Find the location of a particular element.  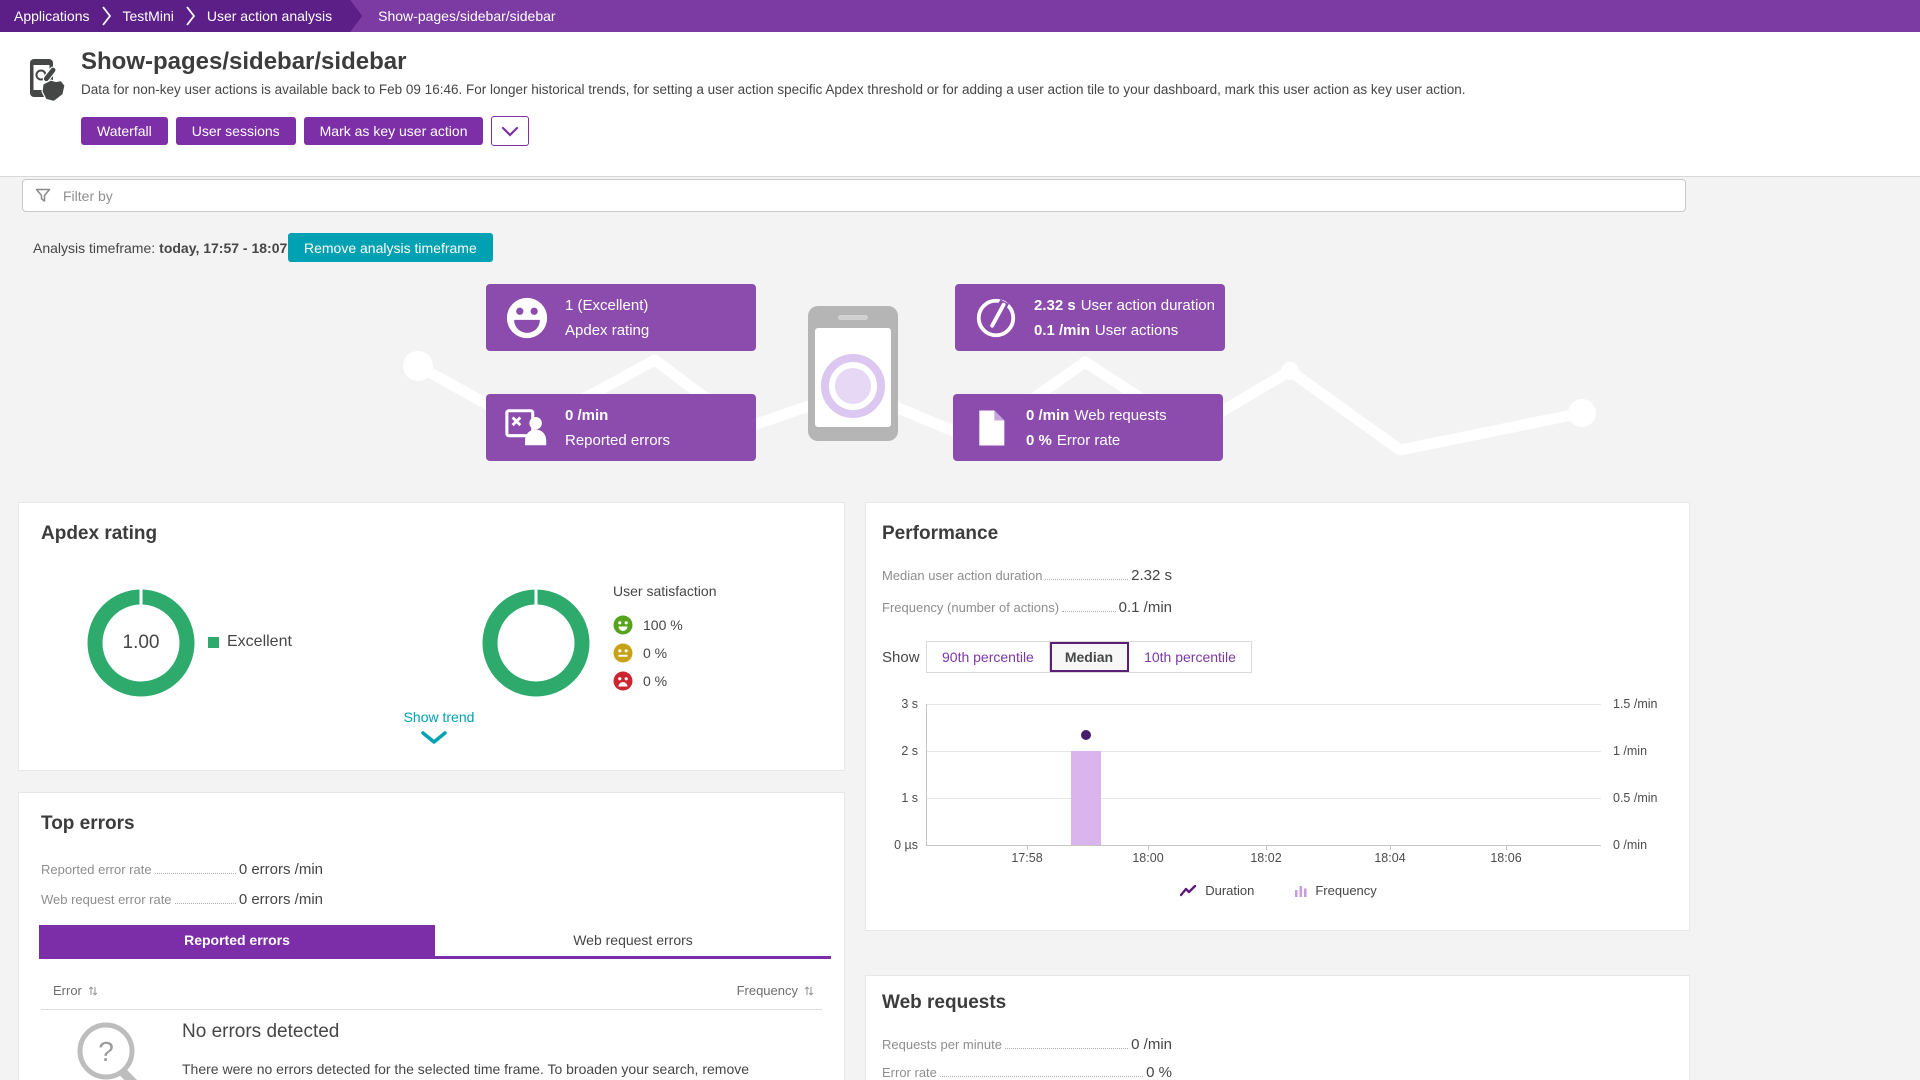

frequency-label: Frequency (number of actions) is located at coordinates (971, 607).